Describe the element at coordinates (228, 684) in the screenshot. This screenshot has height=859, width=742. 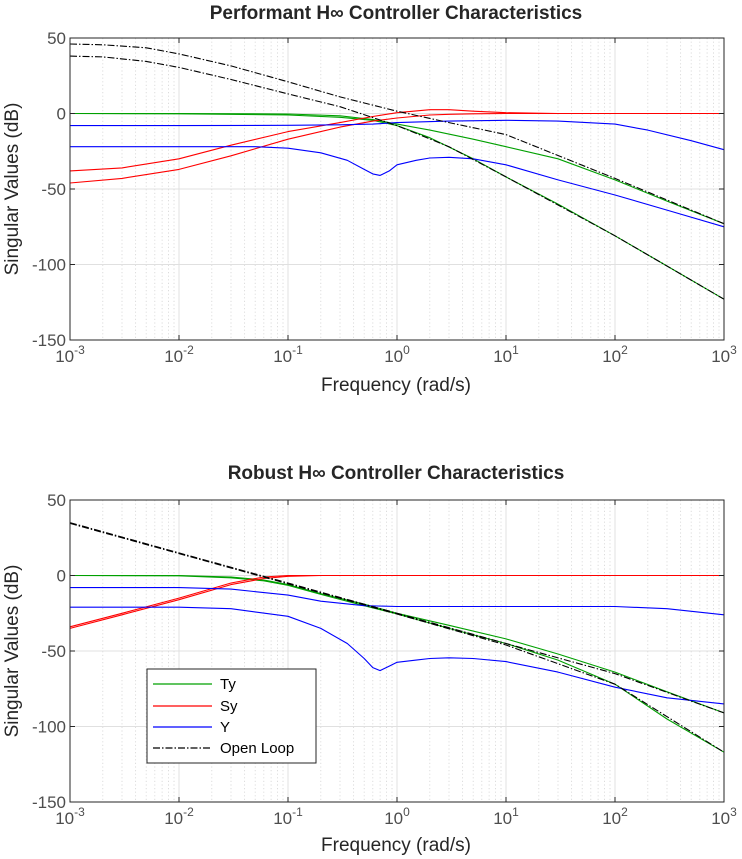
I see `legend-label-ty: Ty` at that location.